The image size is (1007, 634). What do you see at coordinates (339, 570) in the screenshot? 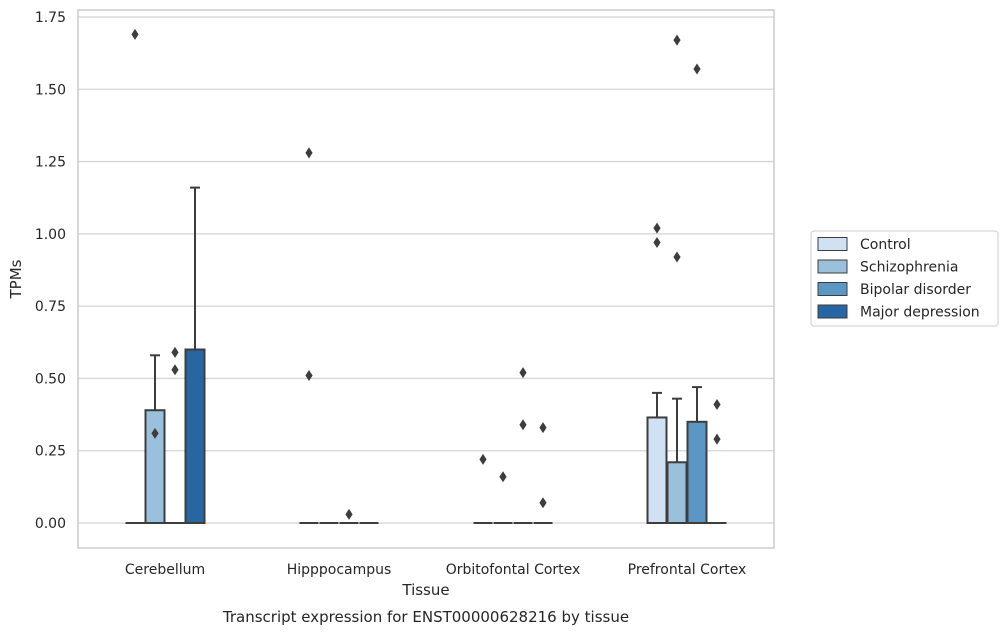
I see `x-tick-label: Hipppocampus` at bounding box center [339, 570].